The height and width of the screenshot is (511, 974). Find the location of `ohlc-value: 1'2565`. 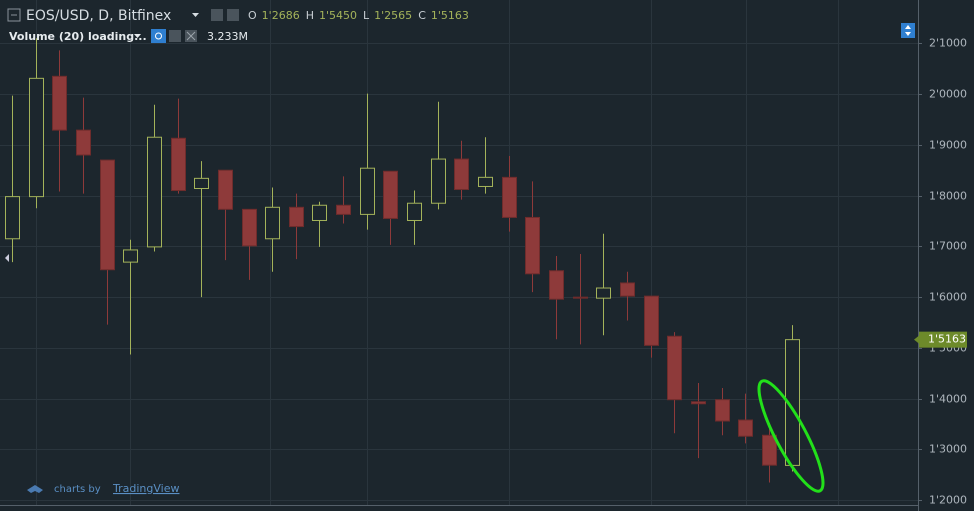

ohlc-value: 1'2565 is located at coordinates (393, 15).